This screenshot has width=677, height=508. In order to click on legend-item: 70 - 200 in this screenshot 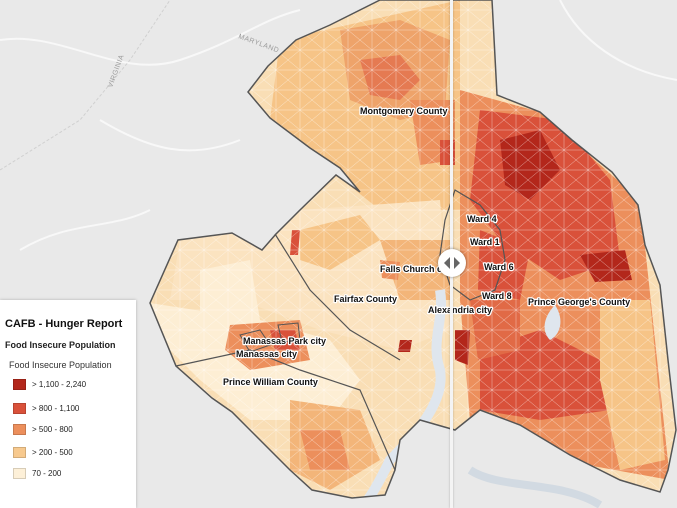, I will do `click(37, 473)`.